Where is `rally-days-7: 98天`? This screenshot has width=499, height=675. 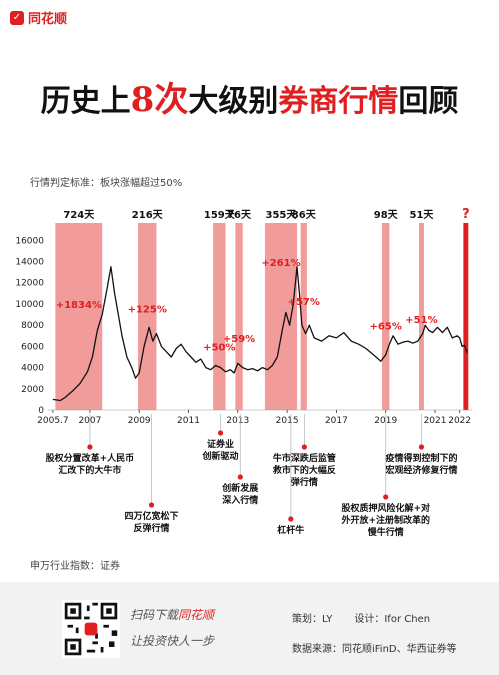 rally-days-7: 98天 is located at coordinates (386, 215).